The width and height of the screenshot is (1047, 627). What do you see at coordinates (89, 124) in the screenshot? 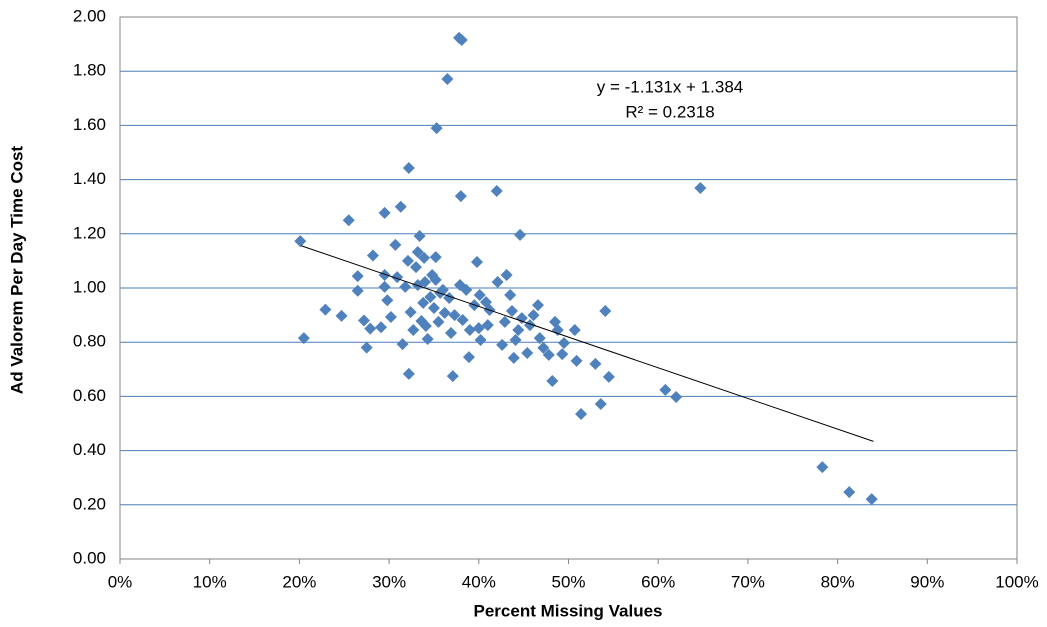
I see `y-tick-label: 1.60` at bounding box center [89, 124].